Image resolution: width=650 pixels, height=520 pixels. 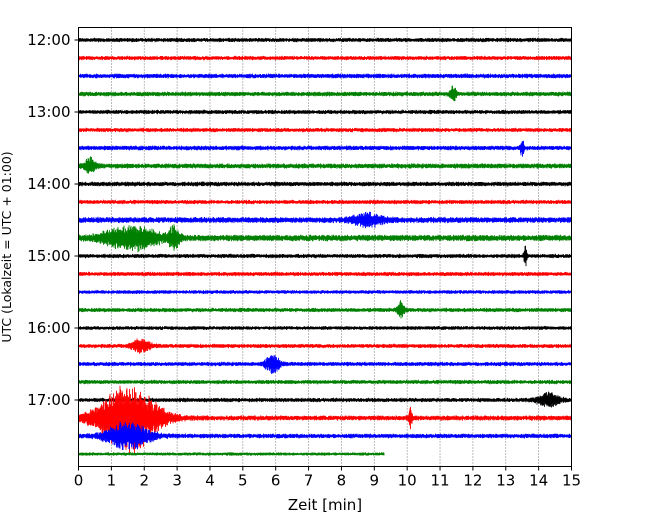 What do you see at coordinates (48, 400) in the screenshot?
I see `y-tick-label-1700: 17:00` at bounding box center [48, 400].